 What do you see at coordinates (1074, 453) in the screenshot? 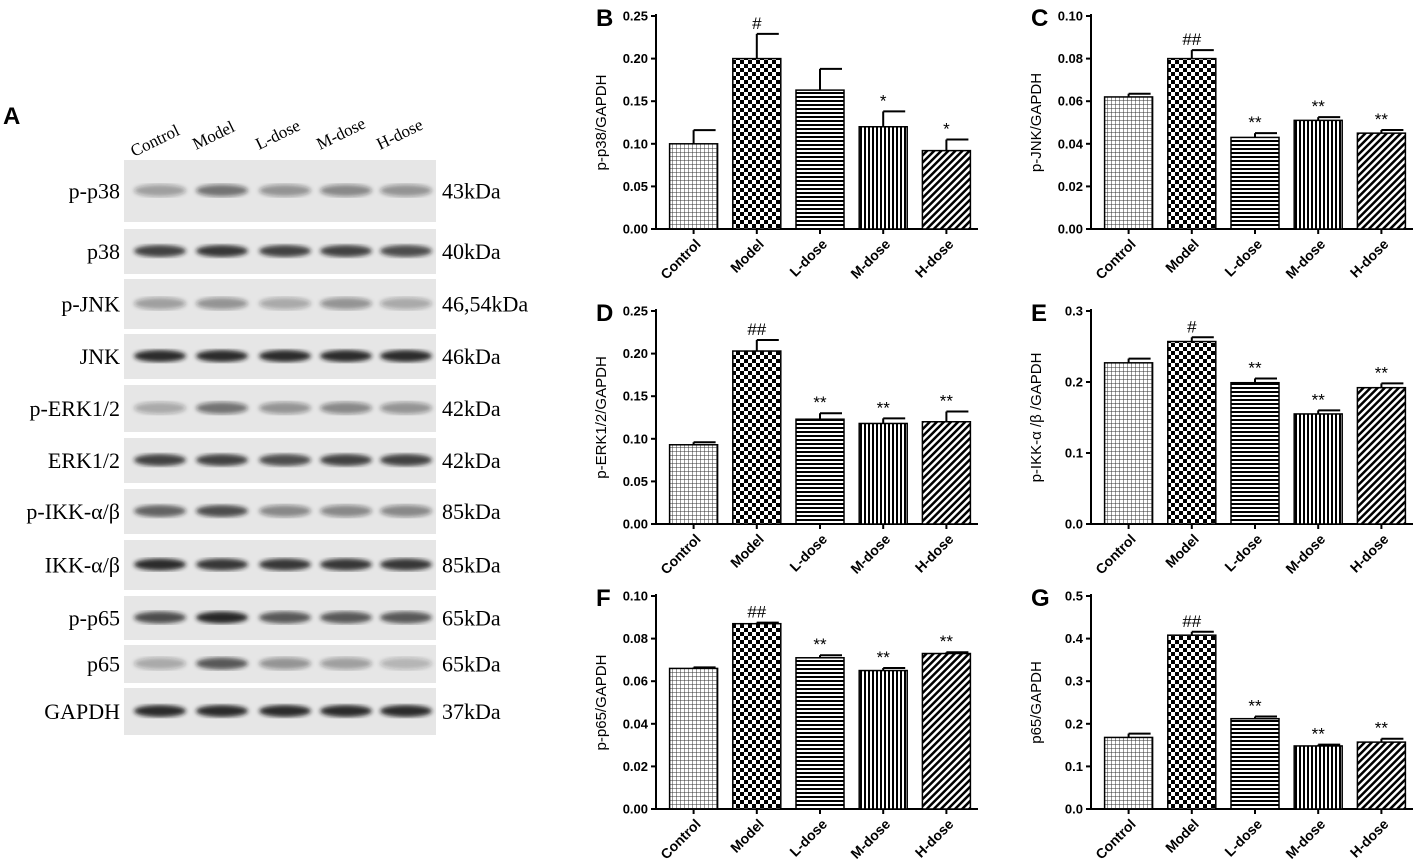
I see `y-tick-label: 0.1` at bounding box center [1074, 453].